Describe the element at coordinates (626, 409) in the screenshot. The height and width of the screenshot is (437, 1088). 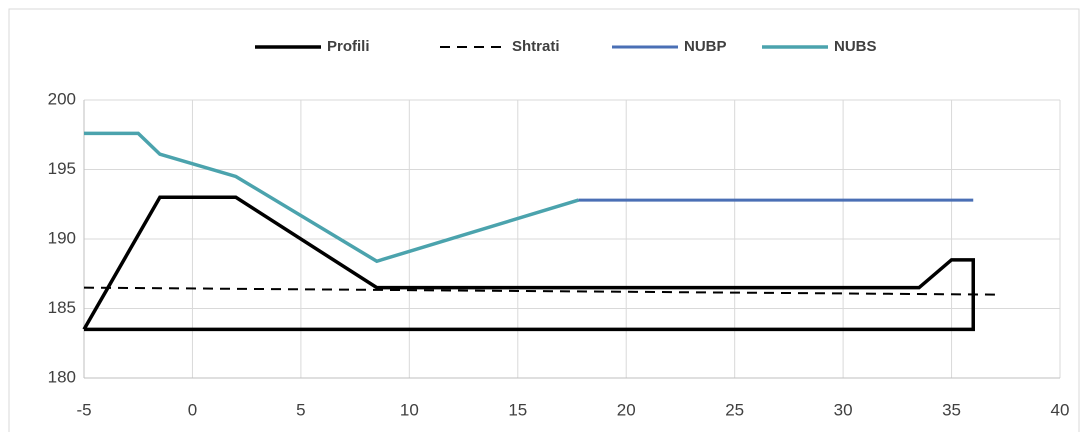
I see `x-tick-label: 20` at that location.